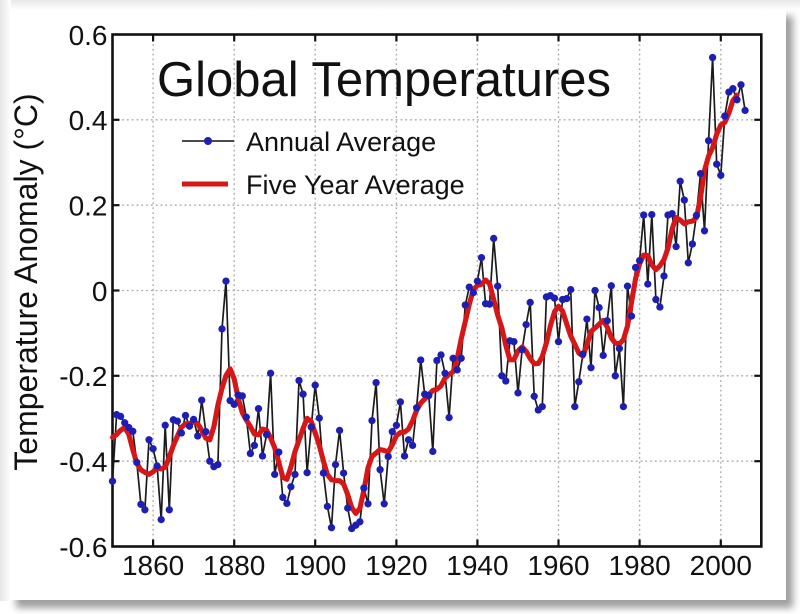  What do you see at coordinates (384, 80) in the screenshot?
I see `svg-text: Global Temperatures` at bounding box center [384, 80].